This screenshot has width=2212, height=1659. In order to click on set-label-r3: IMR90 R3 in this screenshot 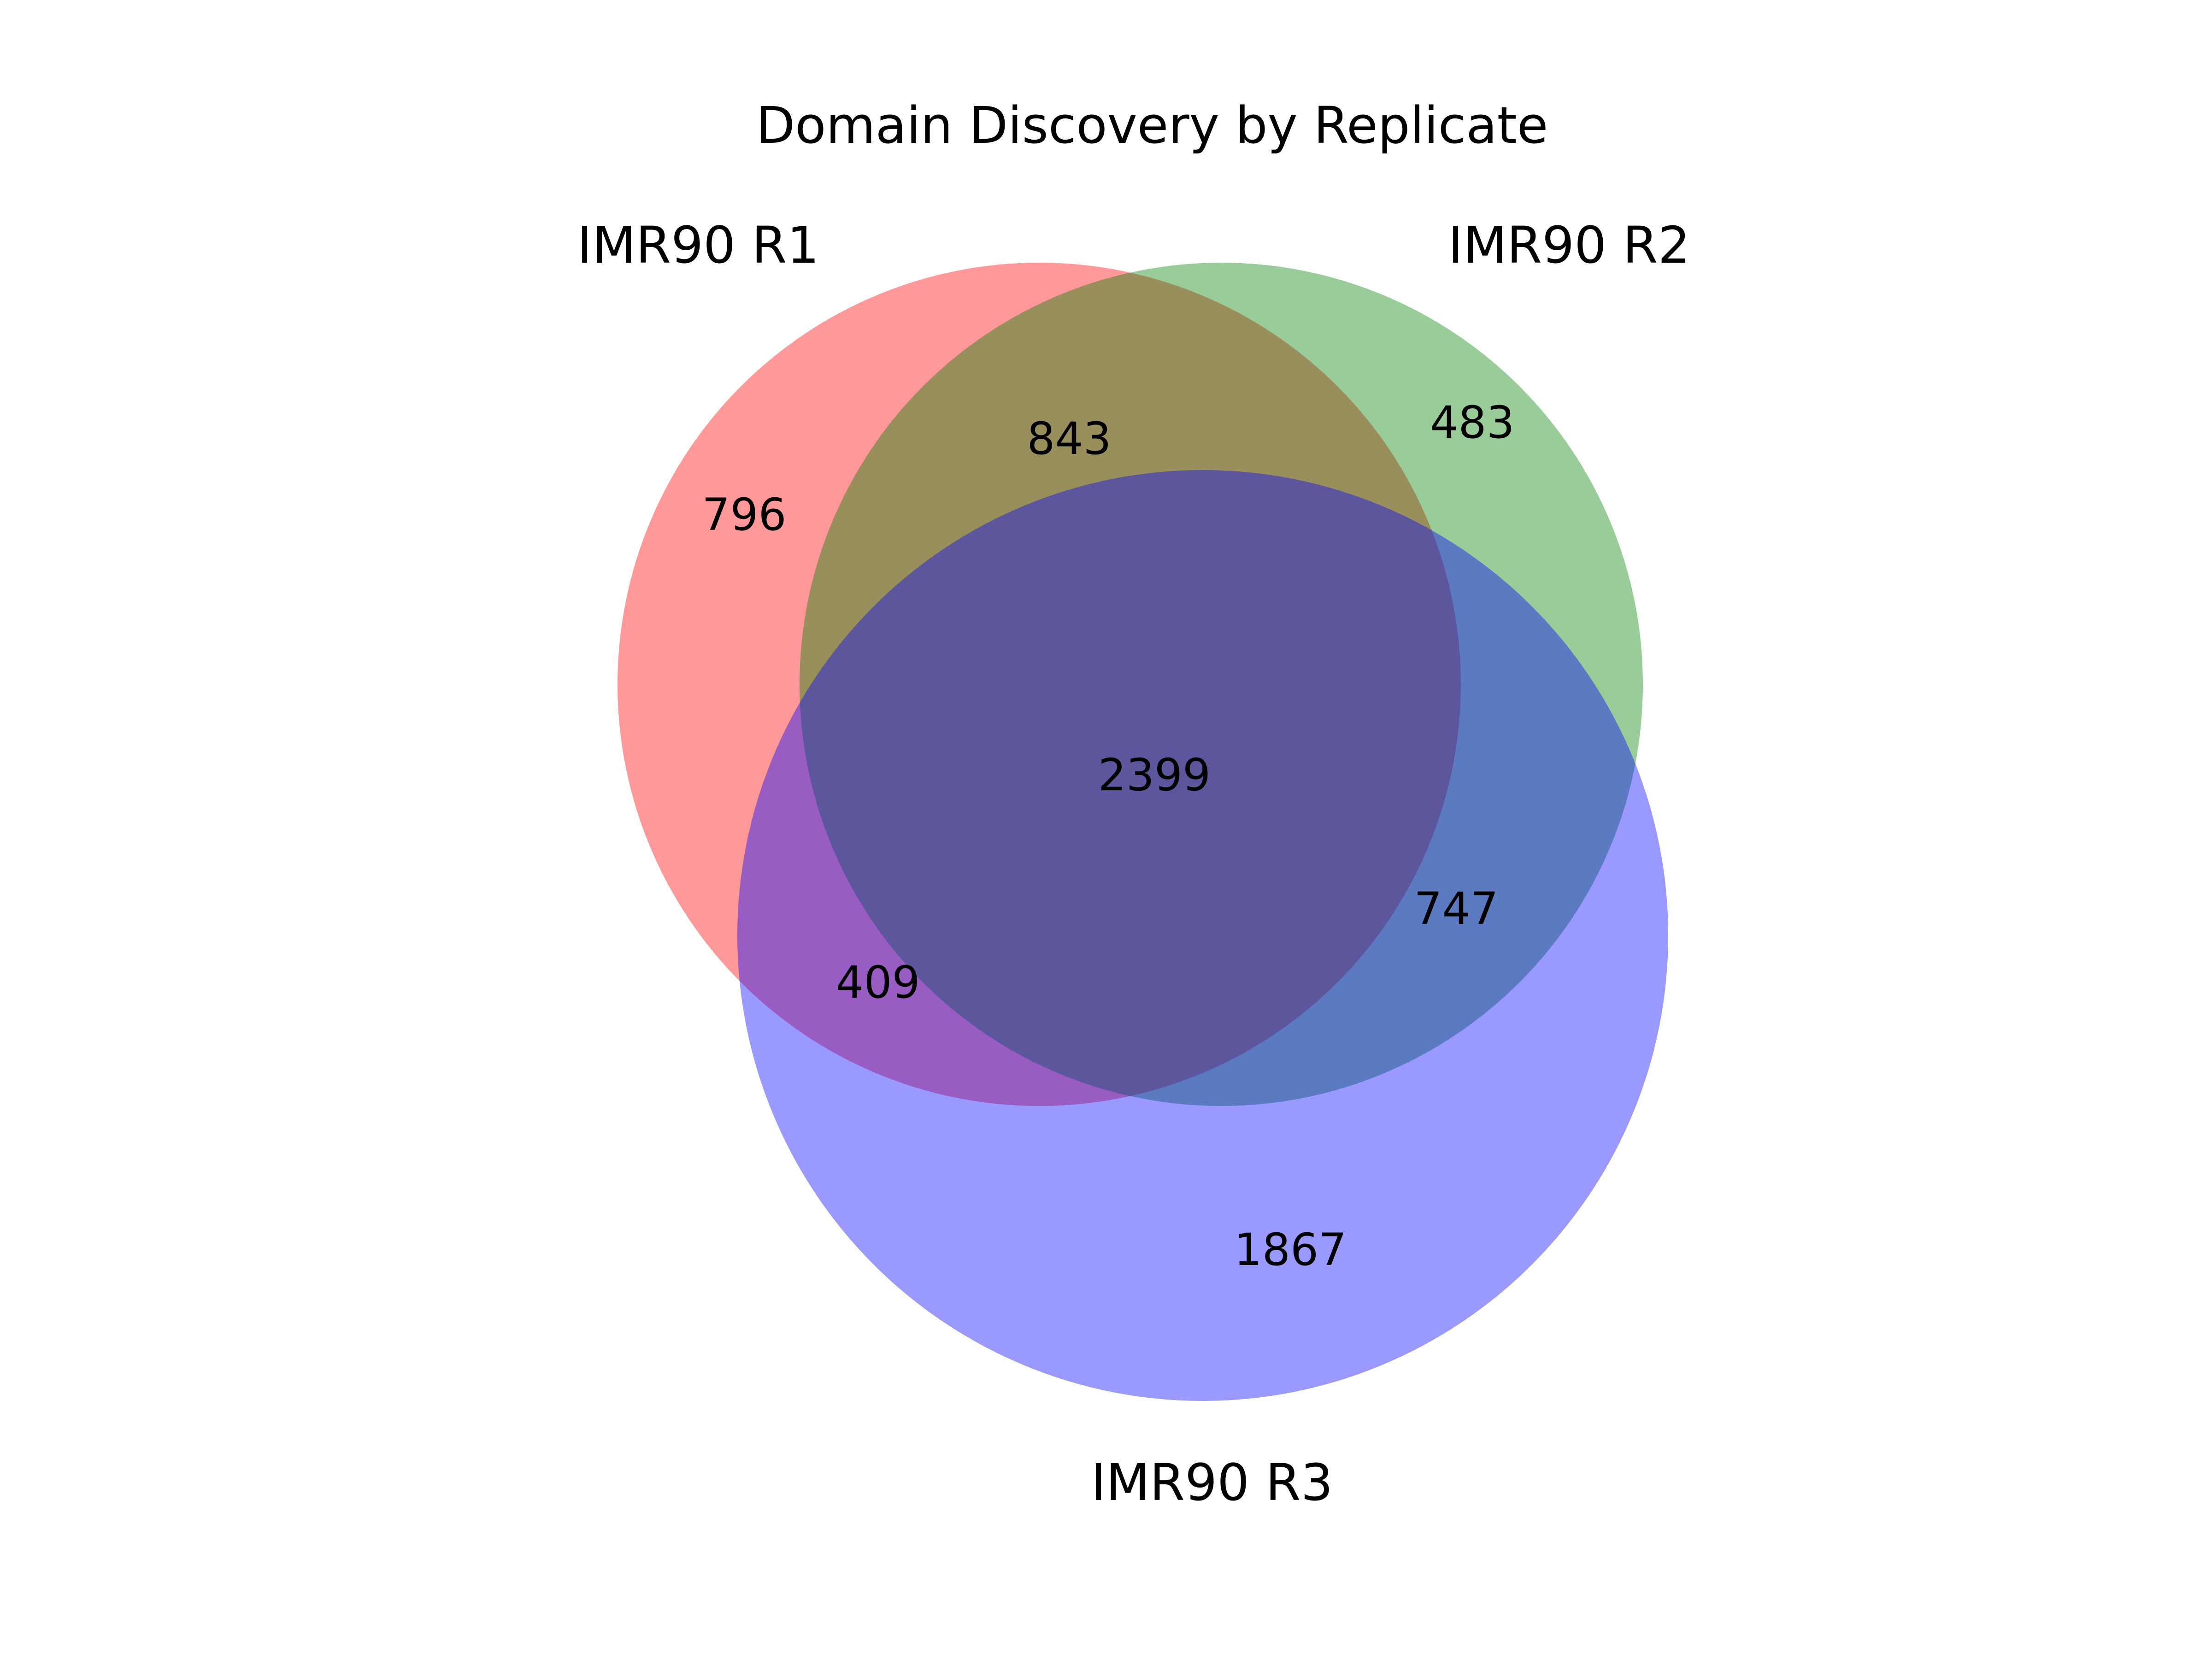, I will do `click(1212, 1482)`.